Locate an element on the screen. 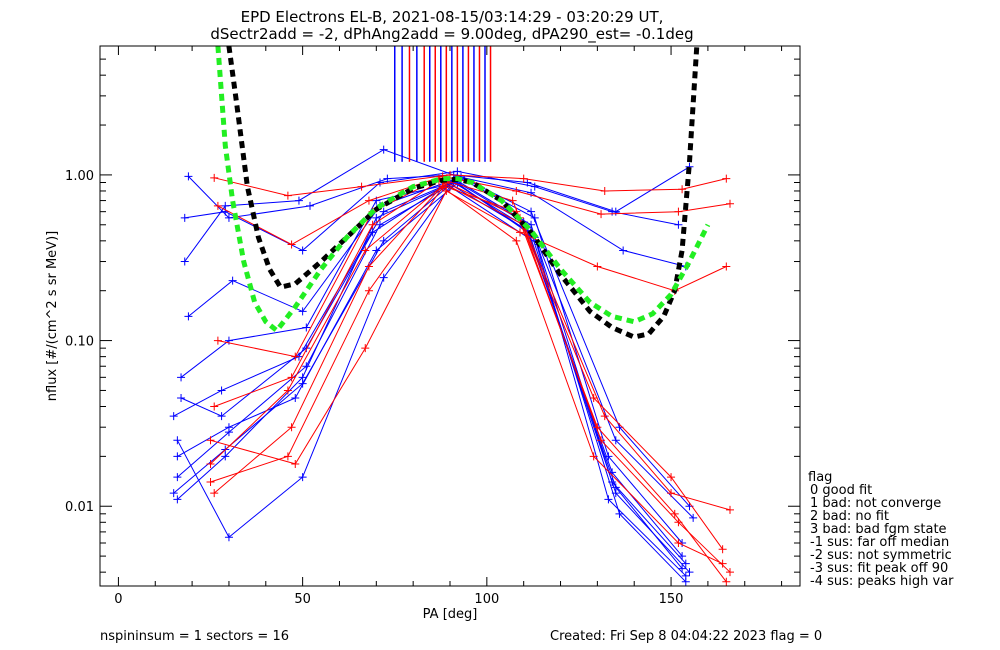 The height and width of the screenshot is (650, 1000). legend-entry: 3 bad: bad fgm state is located at coordinates (878, 529).